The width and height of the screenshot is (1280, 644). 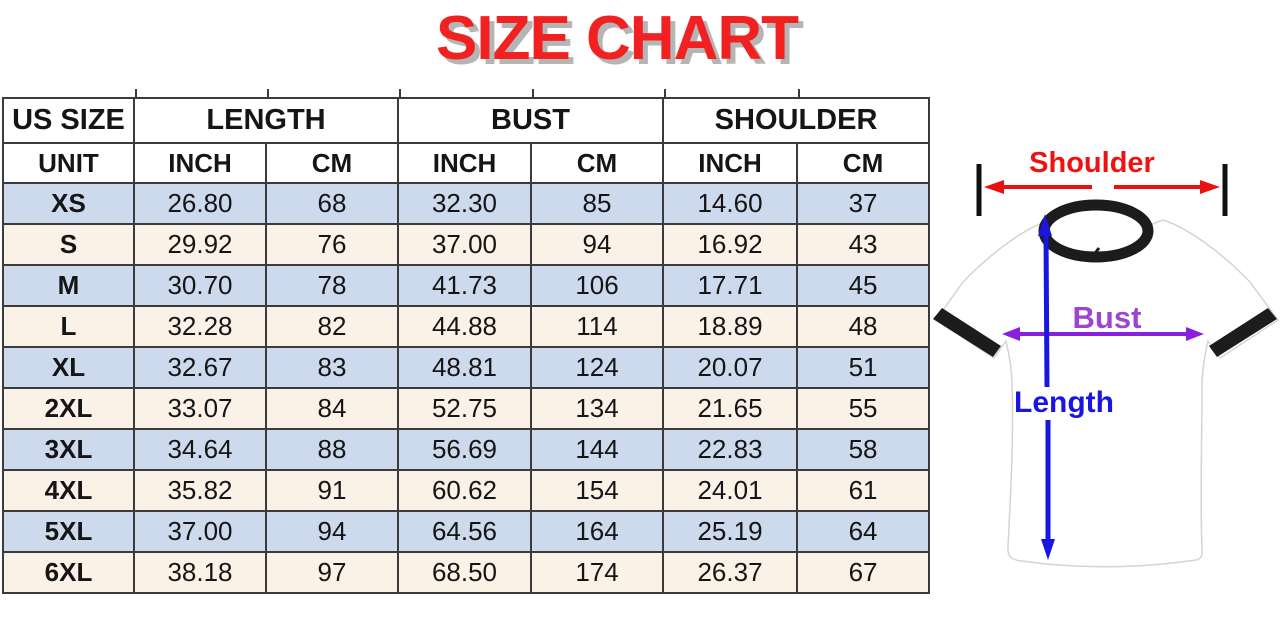 I want to click on value-cell: 43, so click(x=863, y=244).